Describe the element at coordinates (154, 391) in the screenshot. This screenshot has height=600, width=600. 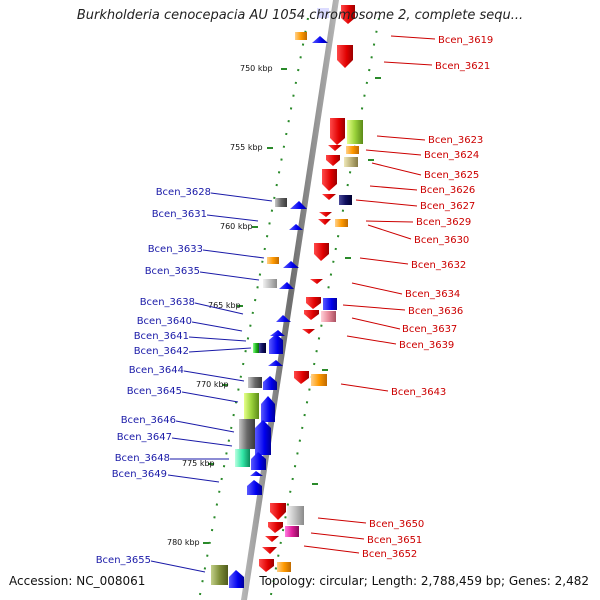
I see `gene-label-bcen-3645: Bcen_3645` at that location.